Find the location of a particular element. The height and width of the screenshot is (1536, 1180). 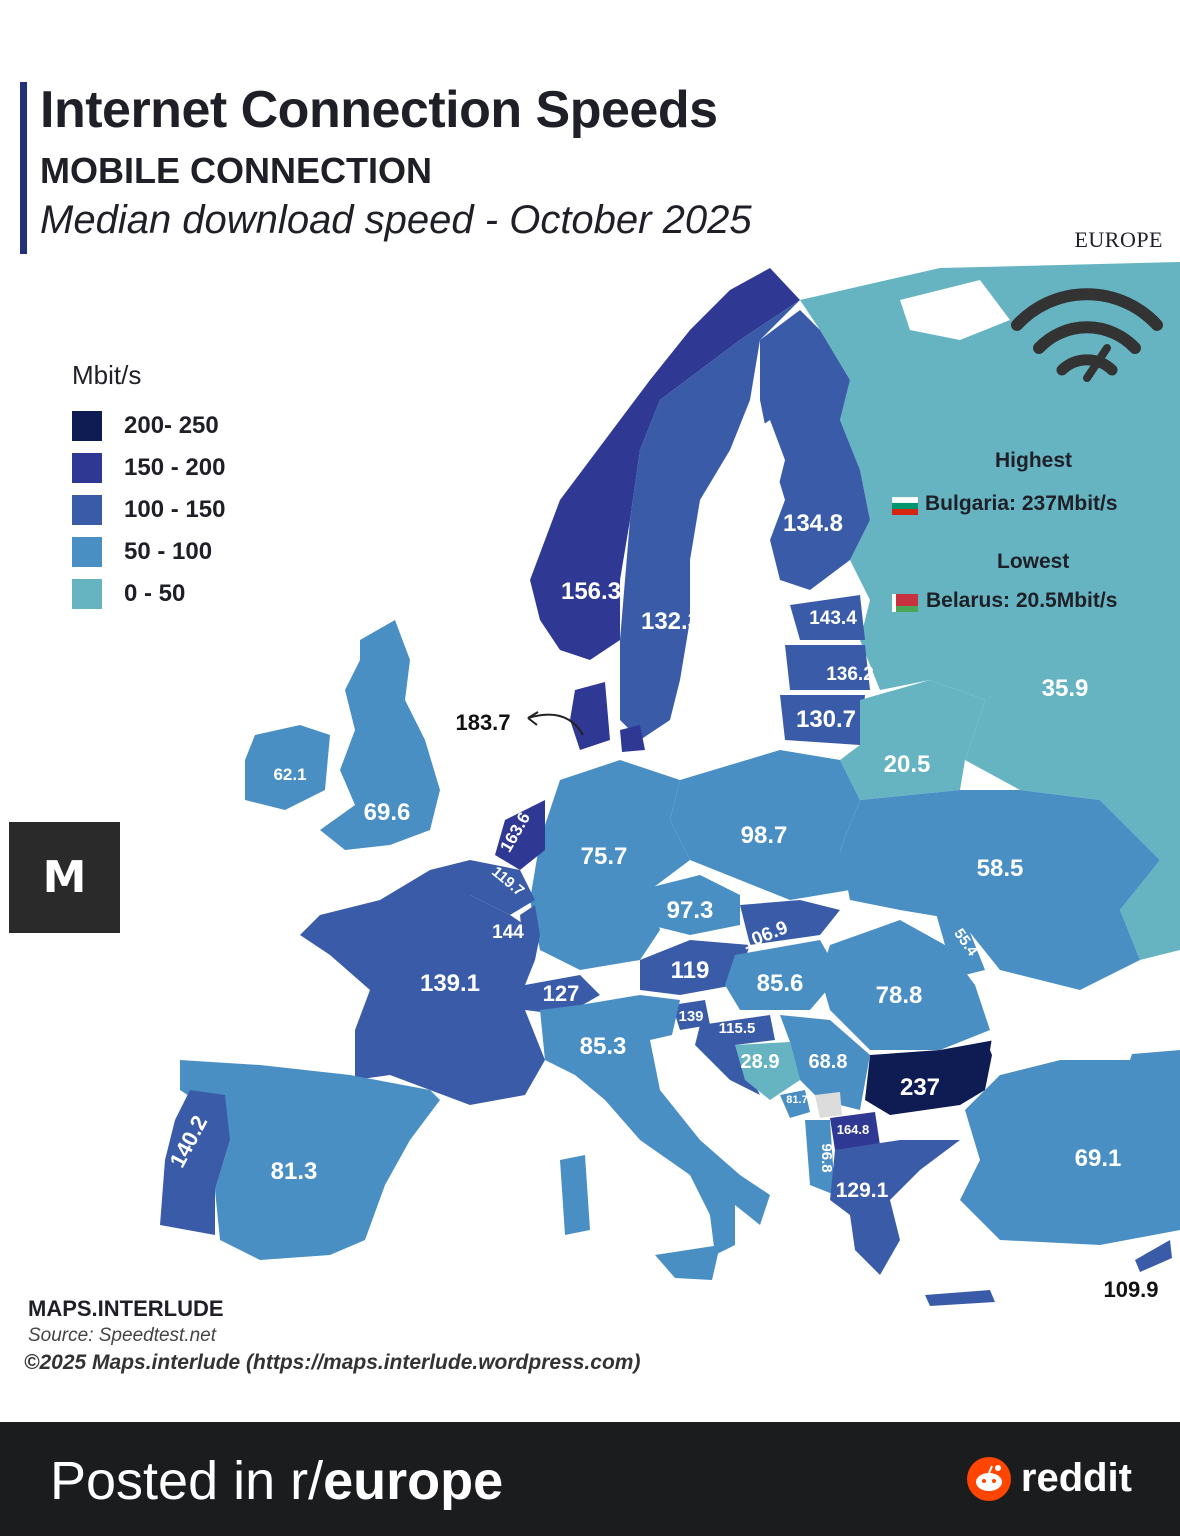

country-austria is located at coordinates (695, 967).